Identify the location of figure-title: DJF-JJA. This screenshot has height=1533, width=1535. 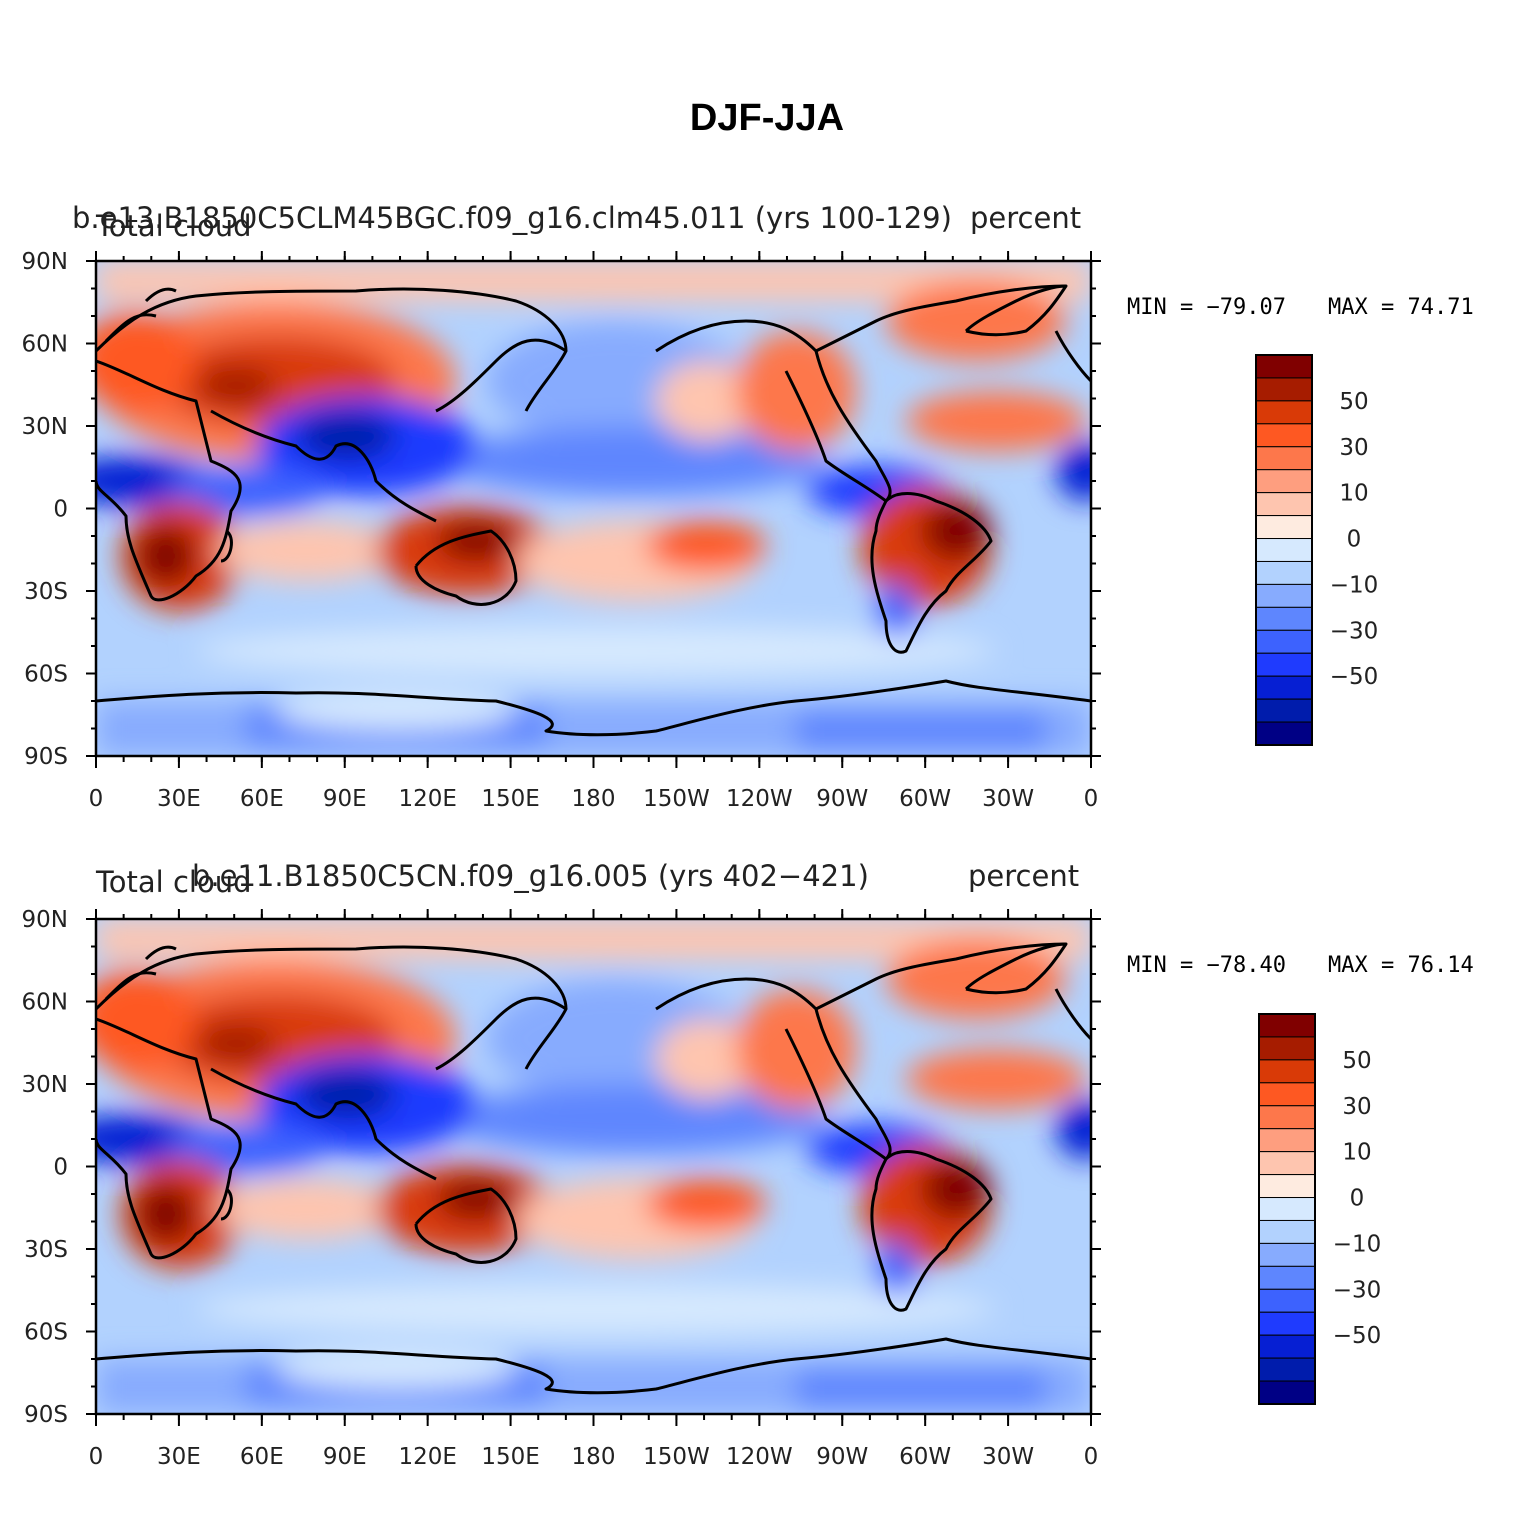
(767, 118).